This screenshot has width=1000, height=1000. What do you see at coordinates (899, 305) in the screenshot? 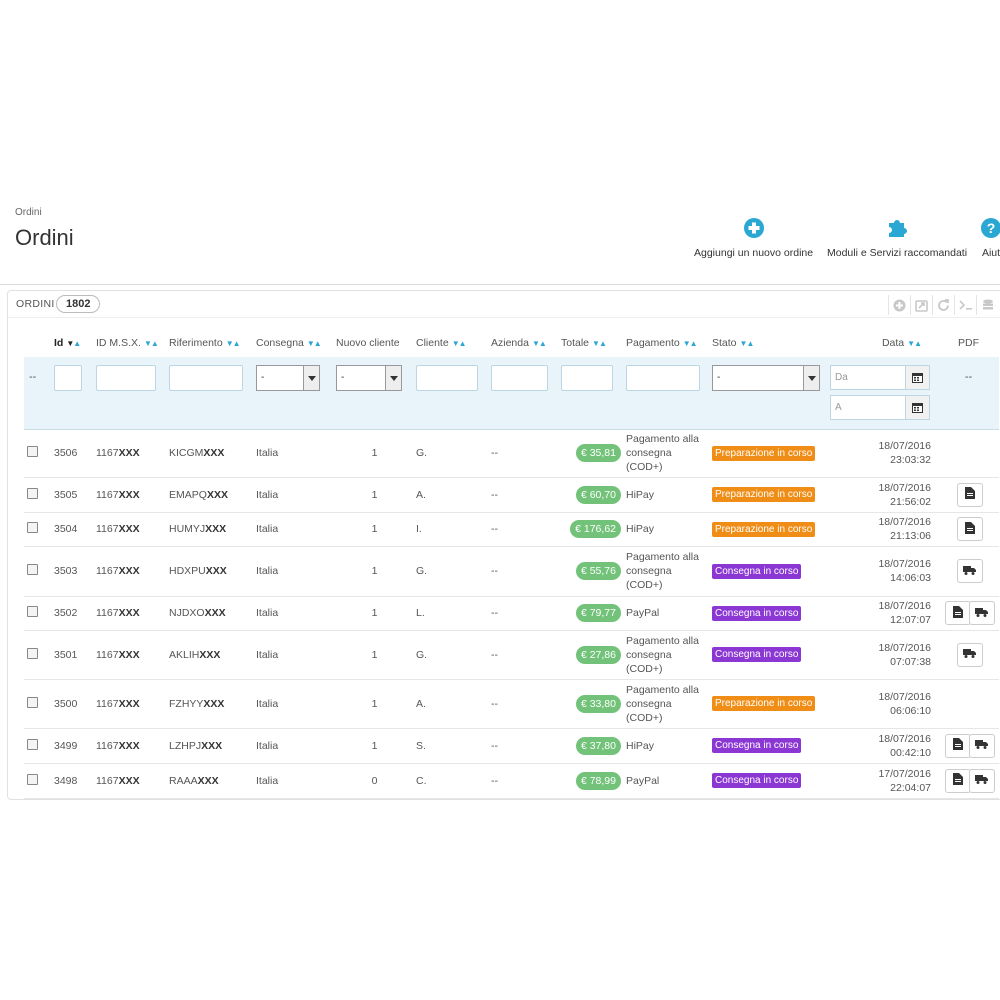
I see `add-icon` at bounding box center [899, 305].